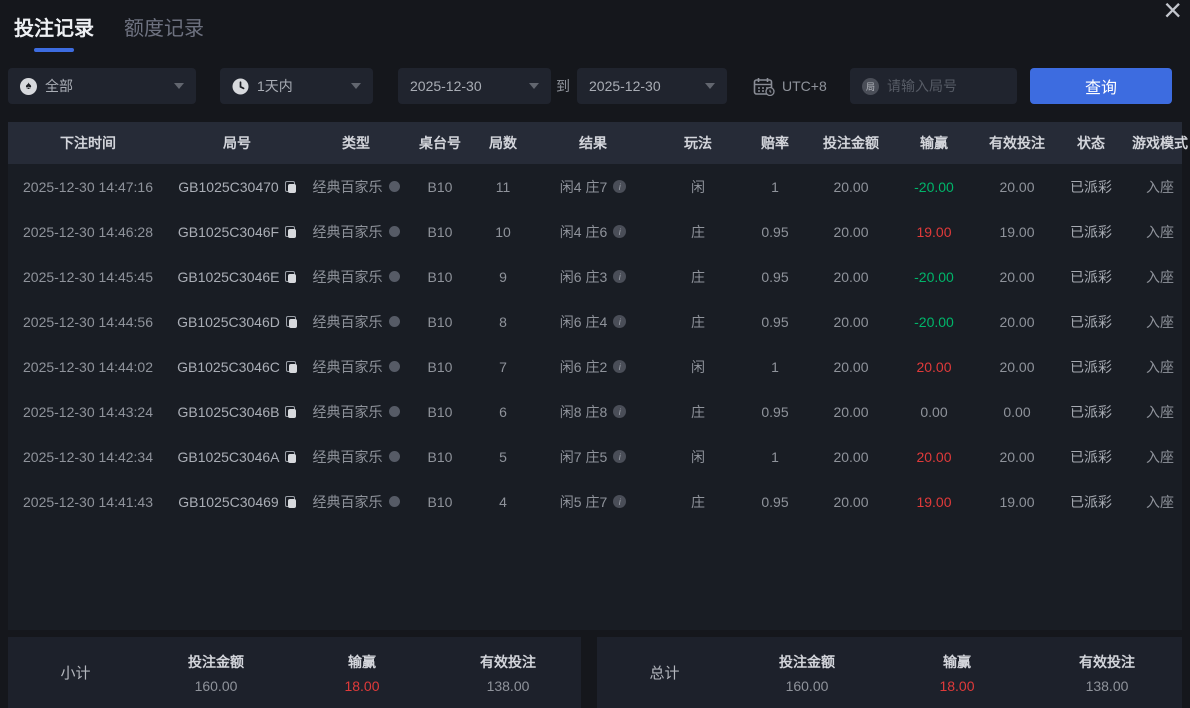  Describe the element at coordinates (237, 367) in the screenshot. I see `cell-round-id: GB1025C3046C` at that location.